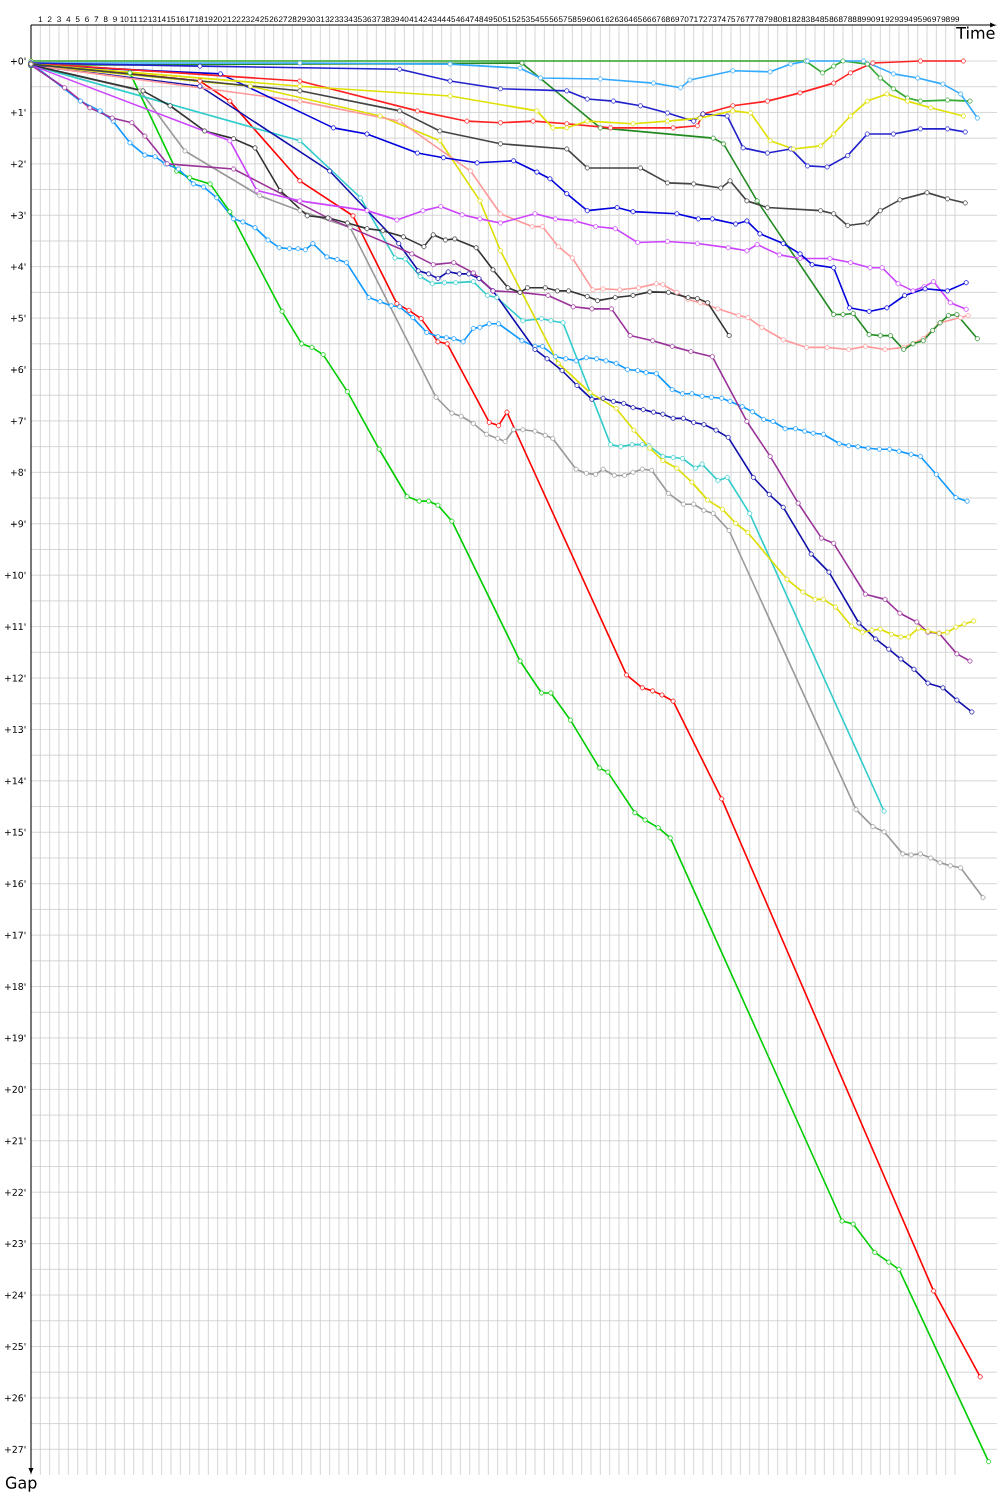  What do you see at coordinates (245, 19) in the screenshot?
I see `x-tick-label: 23` at bounding box center [245, 19].